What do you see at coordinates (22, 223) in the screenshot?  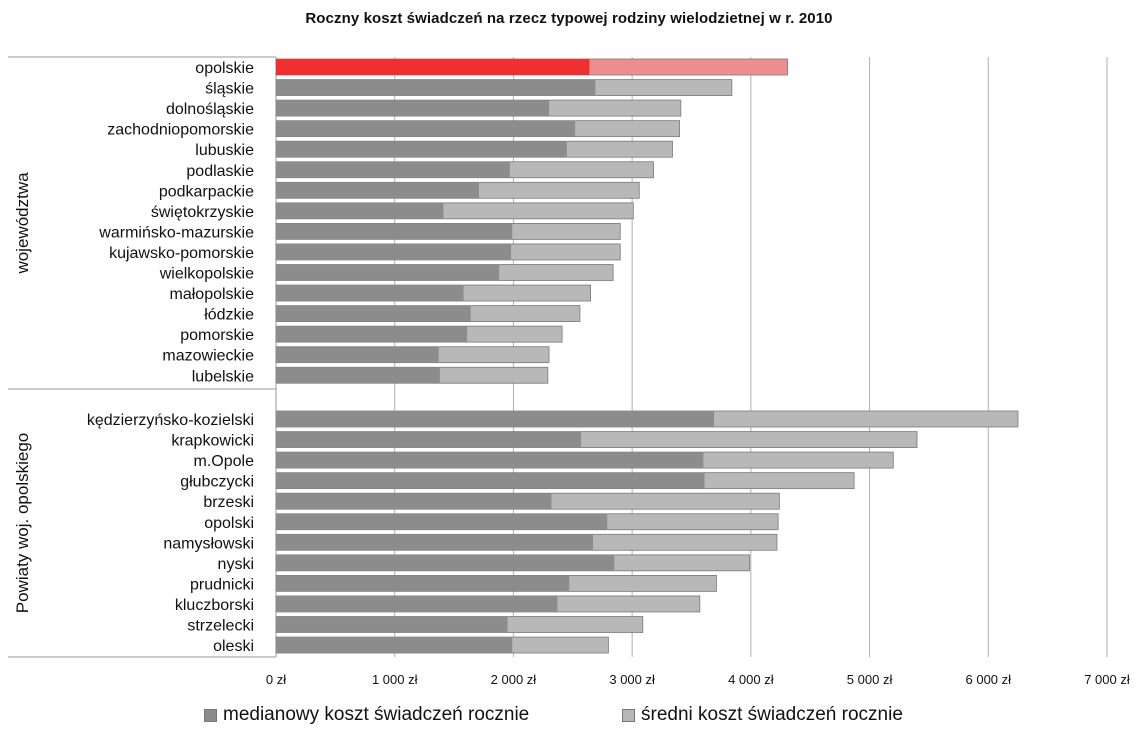 I see `group-label: województwa` at bounding box center [22, 223].